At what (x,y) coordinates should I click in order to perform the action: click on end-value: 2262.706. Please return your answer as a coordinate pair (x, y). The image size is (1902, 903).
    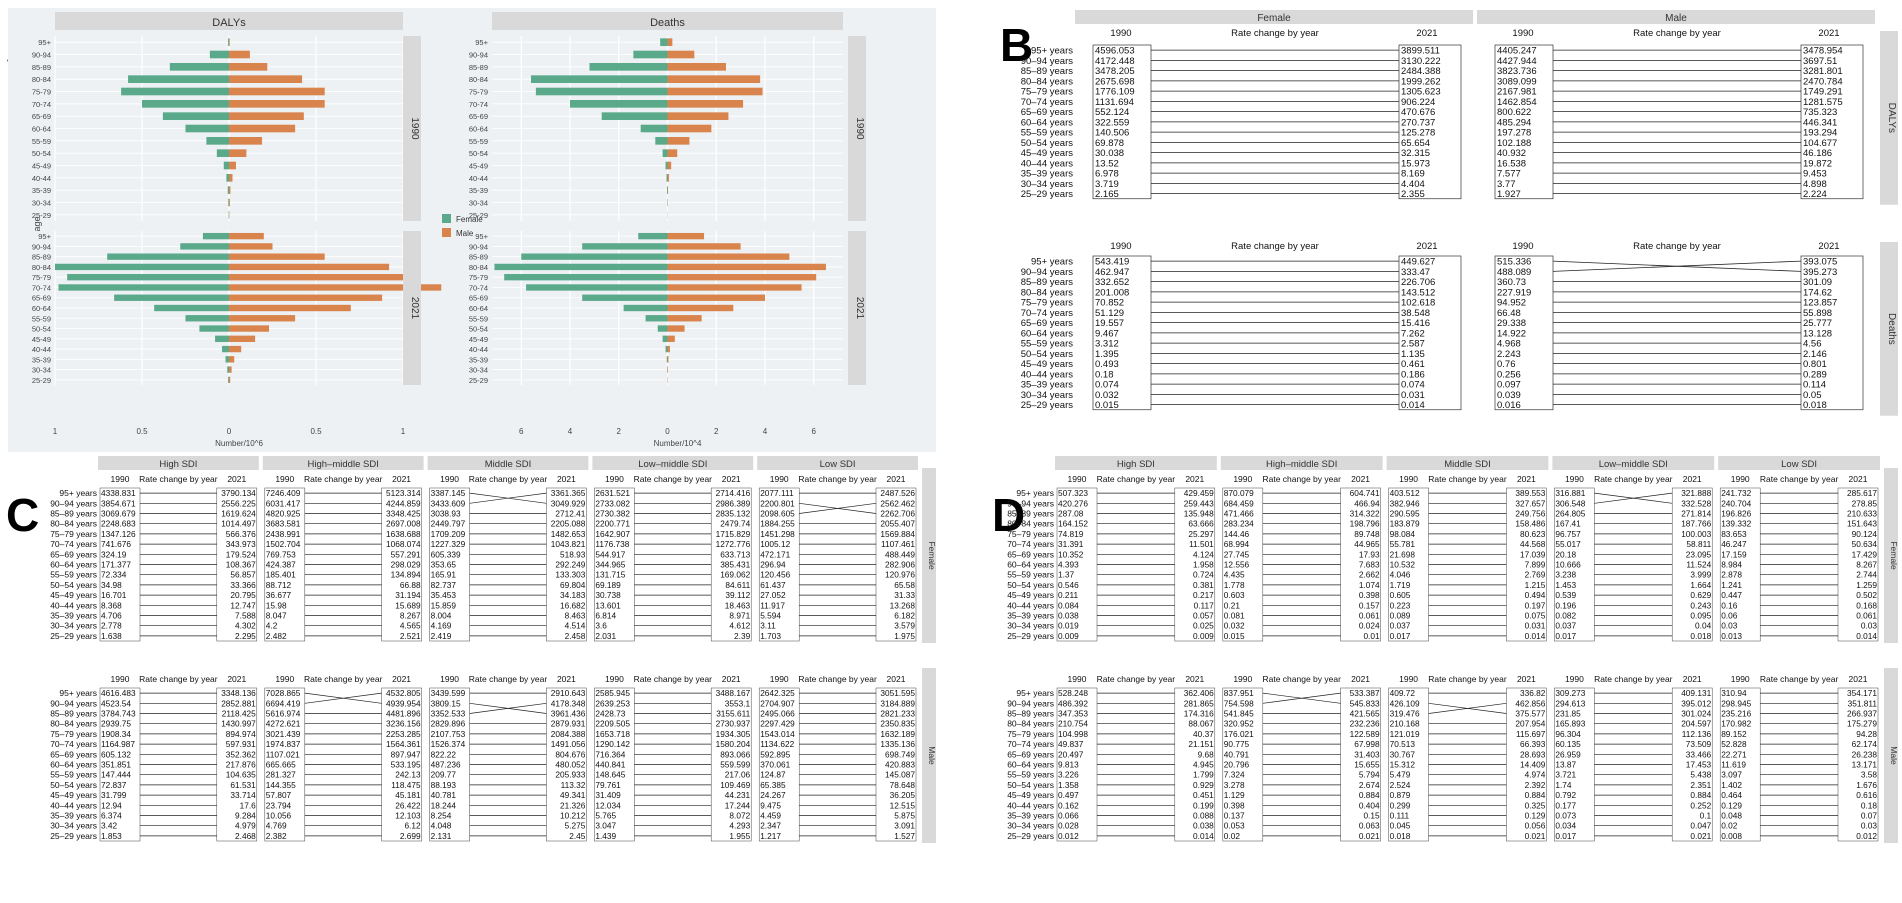
    Looking at the image, I should click on (897, 514).